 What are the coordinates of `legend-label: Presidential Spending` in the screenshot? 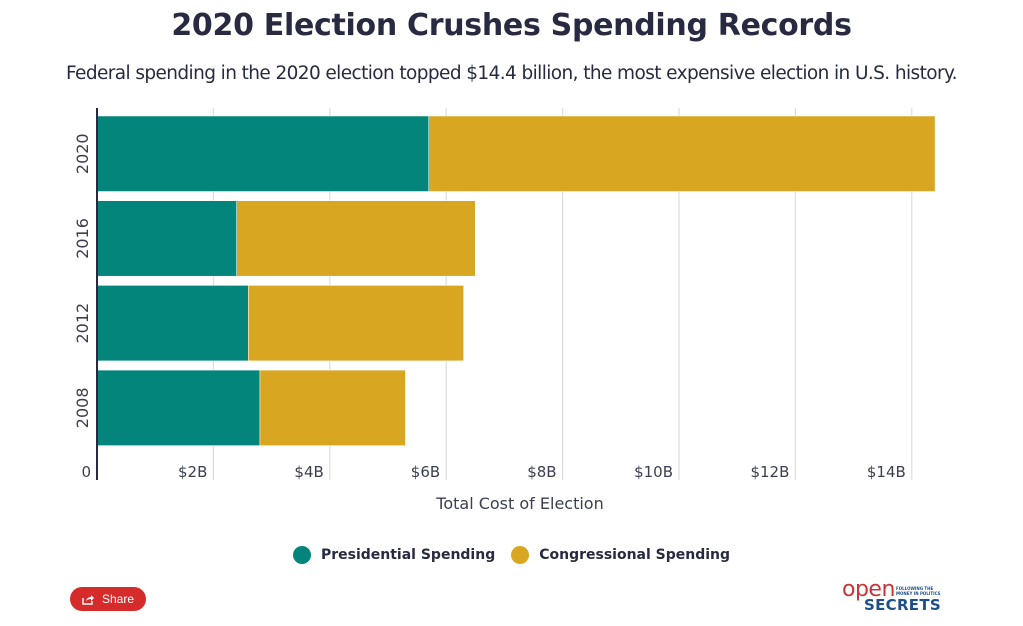 It's located at (408, 555).